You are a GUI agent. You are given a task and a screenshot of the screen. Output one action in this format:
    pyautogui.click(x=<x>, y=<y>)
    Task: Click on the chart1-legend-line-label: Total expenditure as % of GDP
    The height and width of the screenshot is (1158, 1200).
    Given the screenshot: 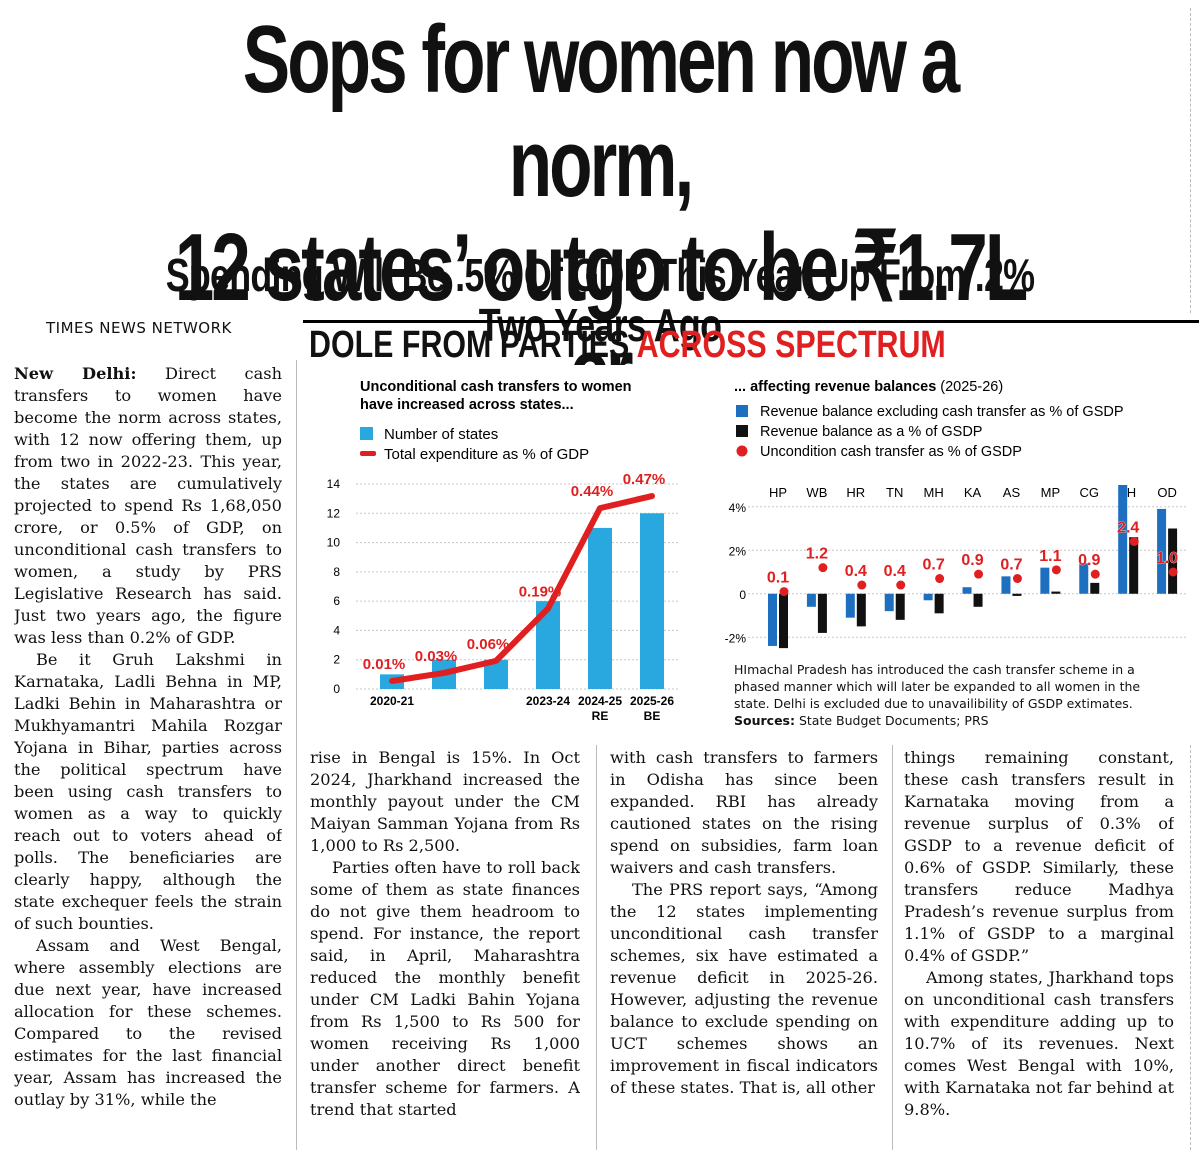 What is the action you would take?
    pyautogui.click(x=486, y=454)
    